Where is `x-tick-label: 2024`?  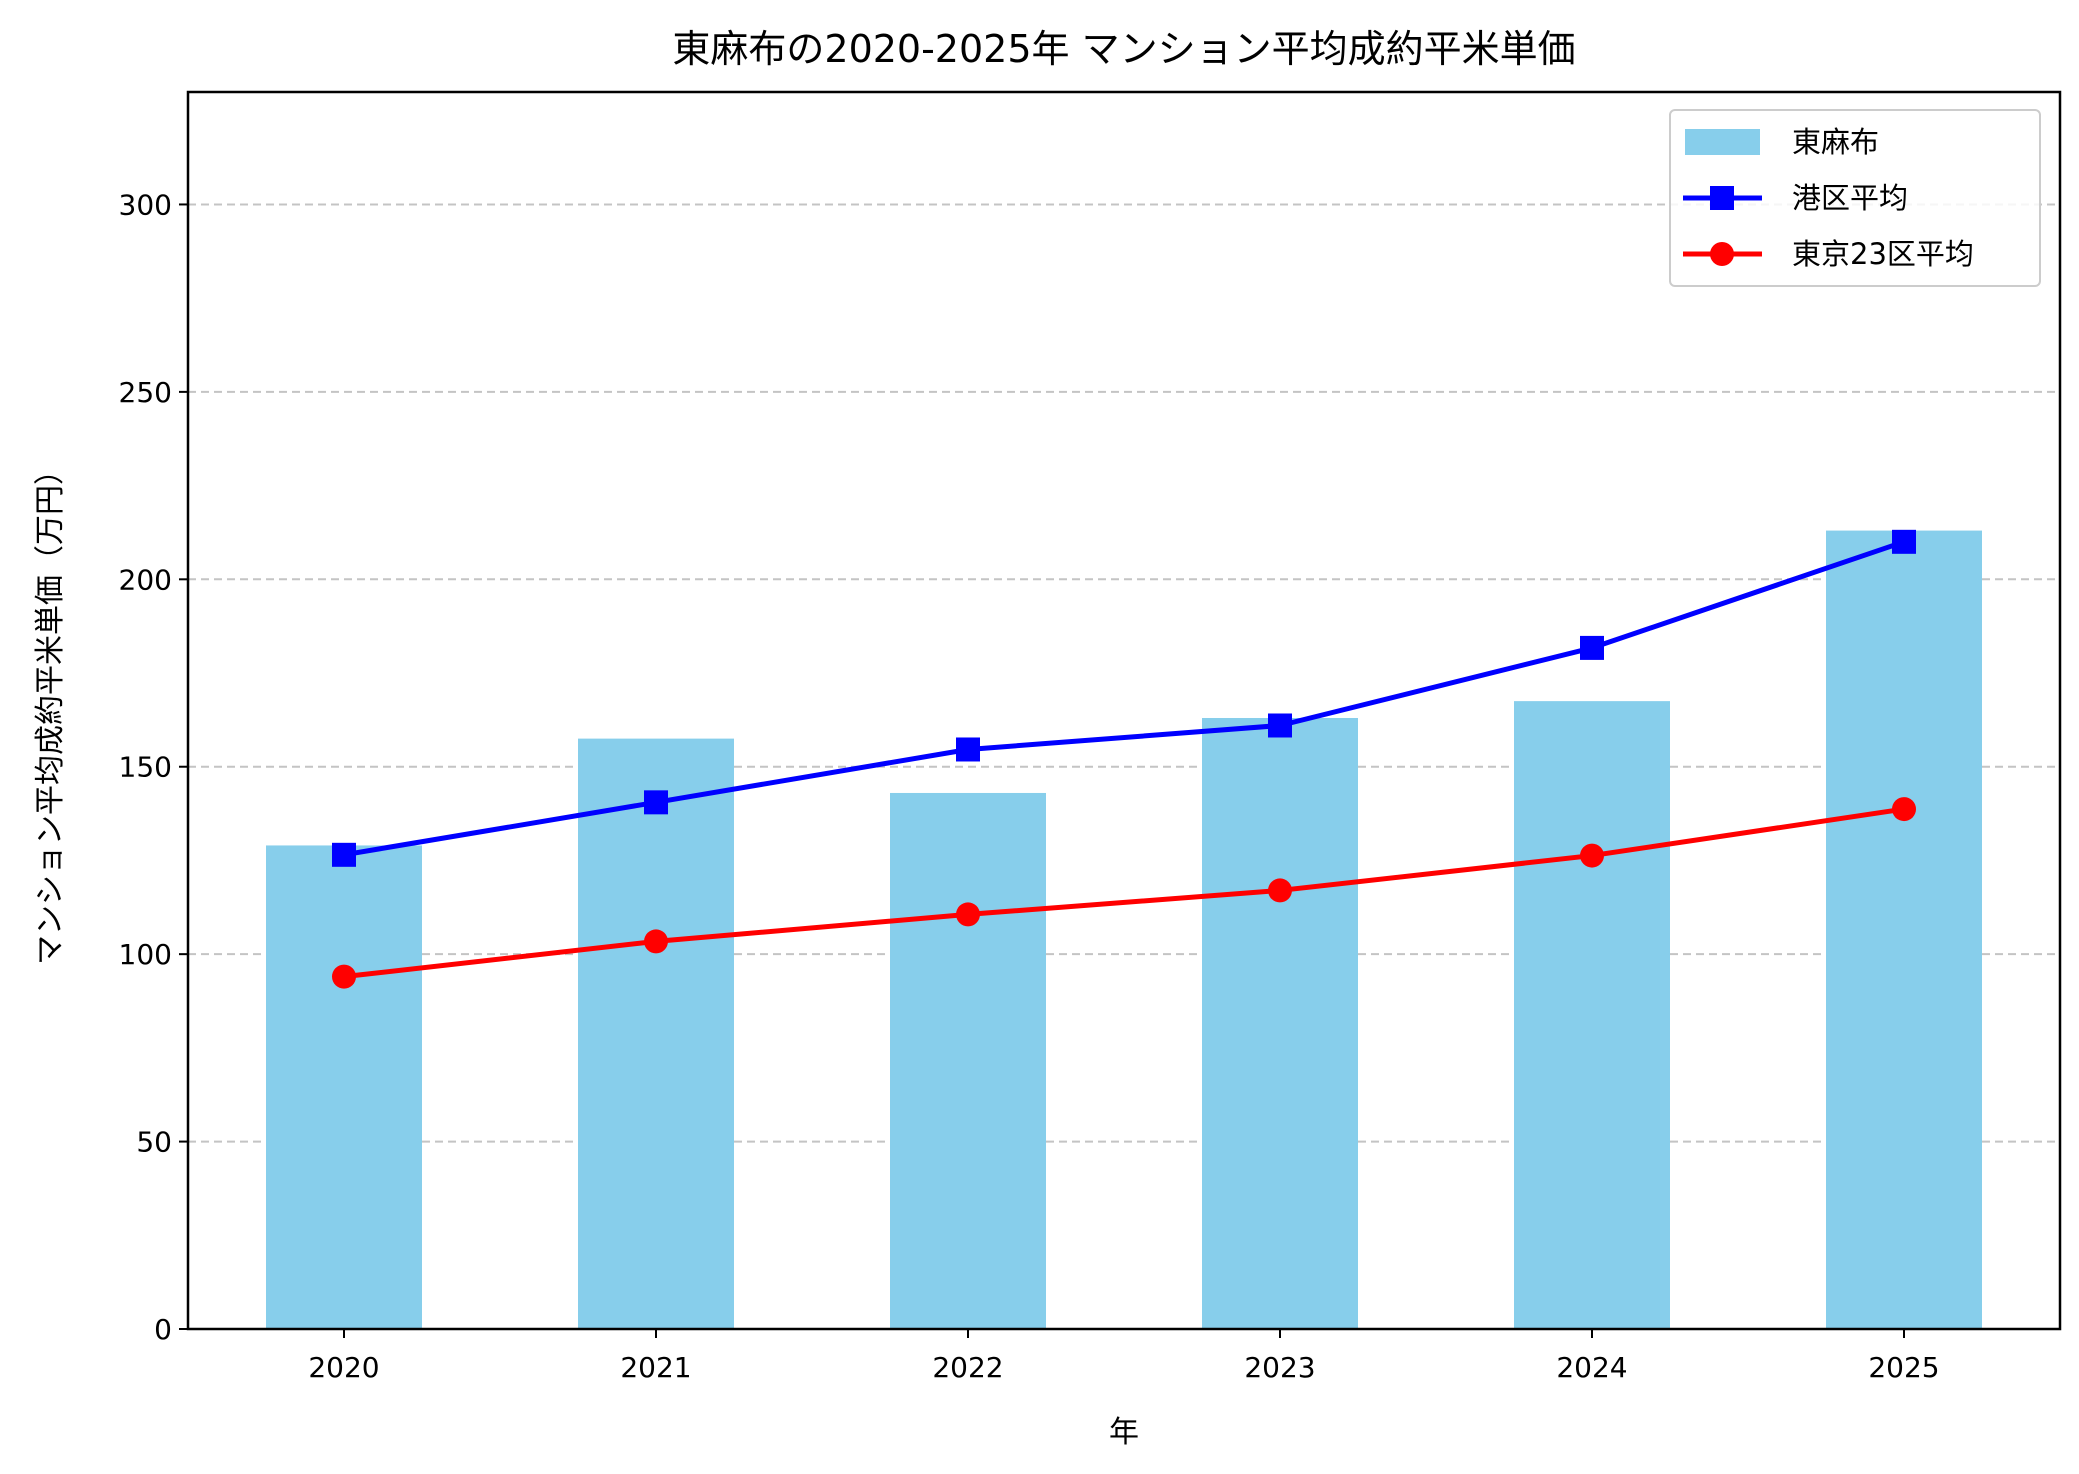
x-tick-label: 2024 is located at coordinates (1591, 1367).